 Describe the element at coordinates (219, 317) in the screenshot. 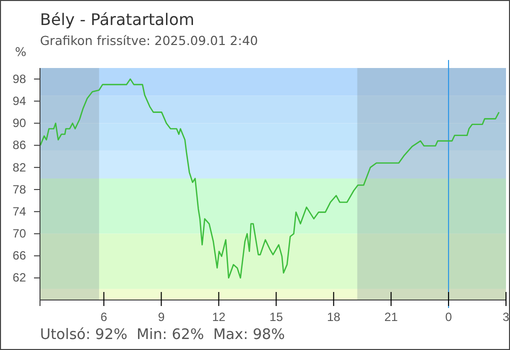

I see `x-tick-label: 12` at that location.